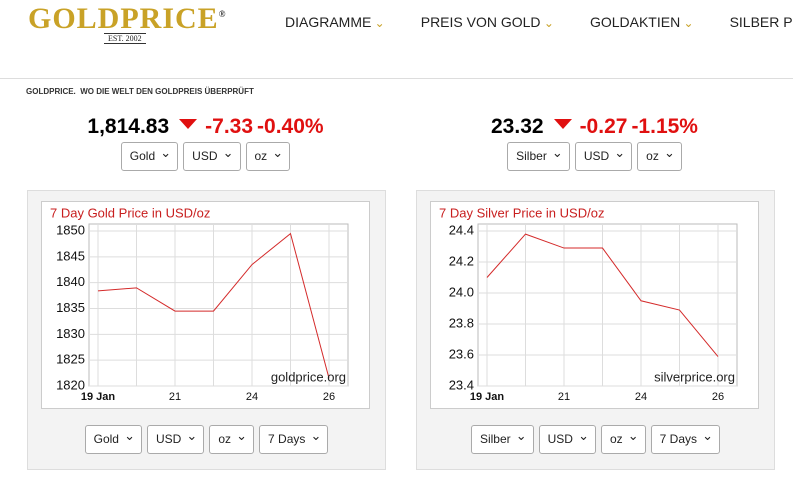 The height and width of the screenshot is (486, 793). What do you see at coordinates (70, 384) in the screenshot?
I see `y-tick-label: 1820` at bounding box center [70, 384].